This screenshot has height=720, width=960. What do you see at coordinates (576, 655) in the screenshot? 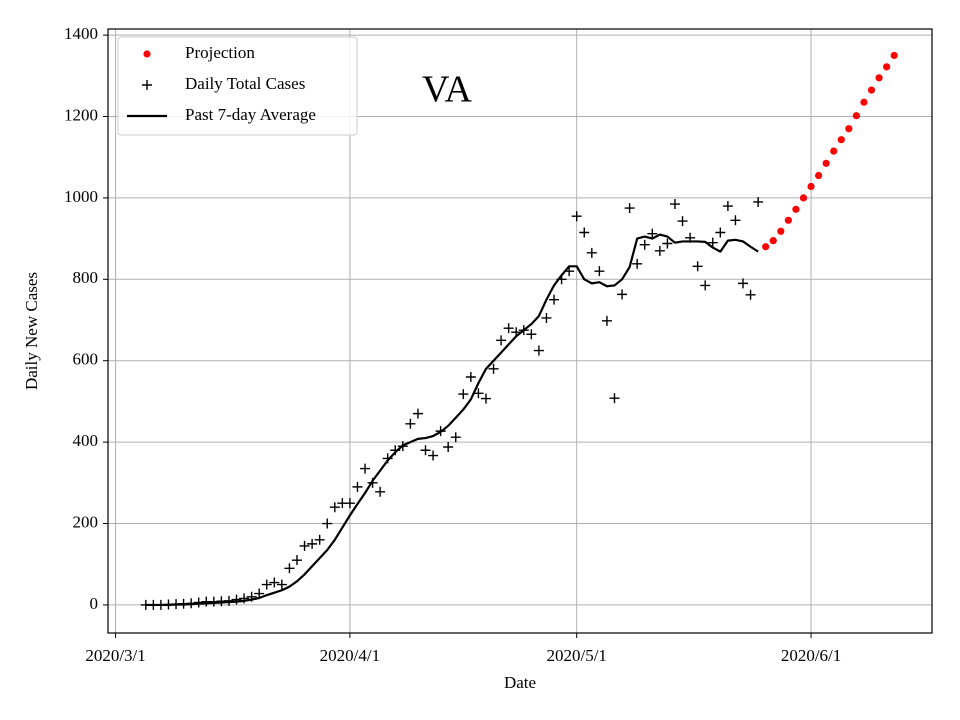
I see `x-tick-label: 2020/5/1` at bounding box center [576, 655].